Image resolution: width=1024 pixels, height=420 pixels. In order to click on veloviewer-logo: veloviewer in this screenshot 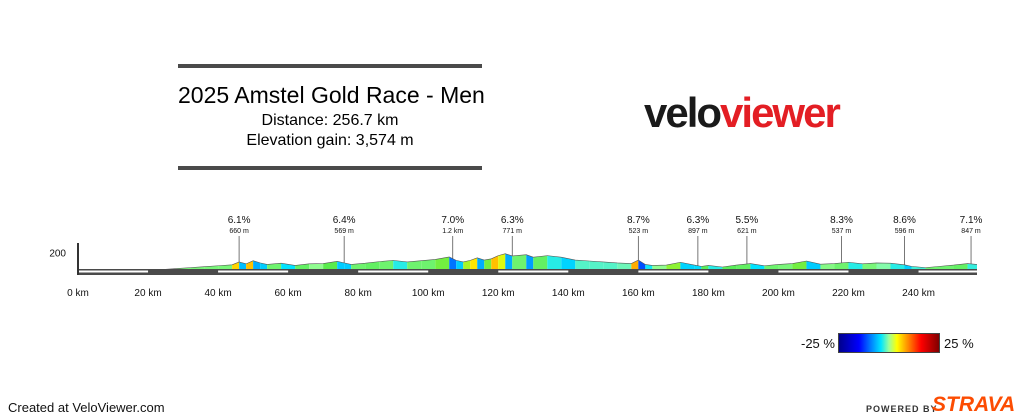, I will do `click(742, 112)`.